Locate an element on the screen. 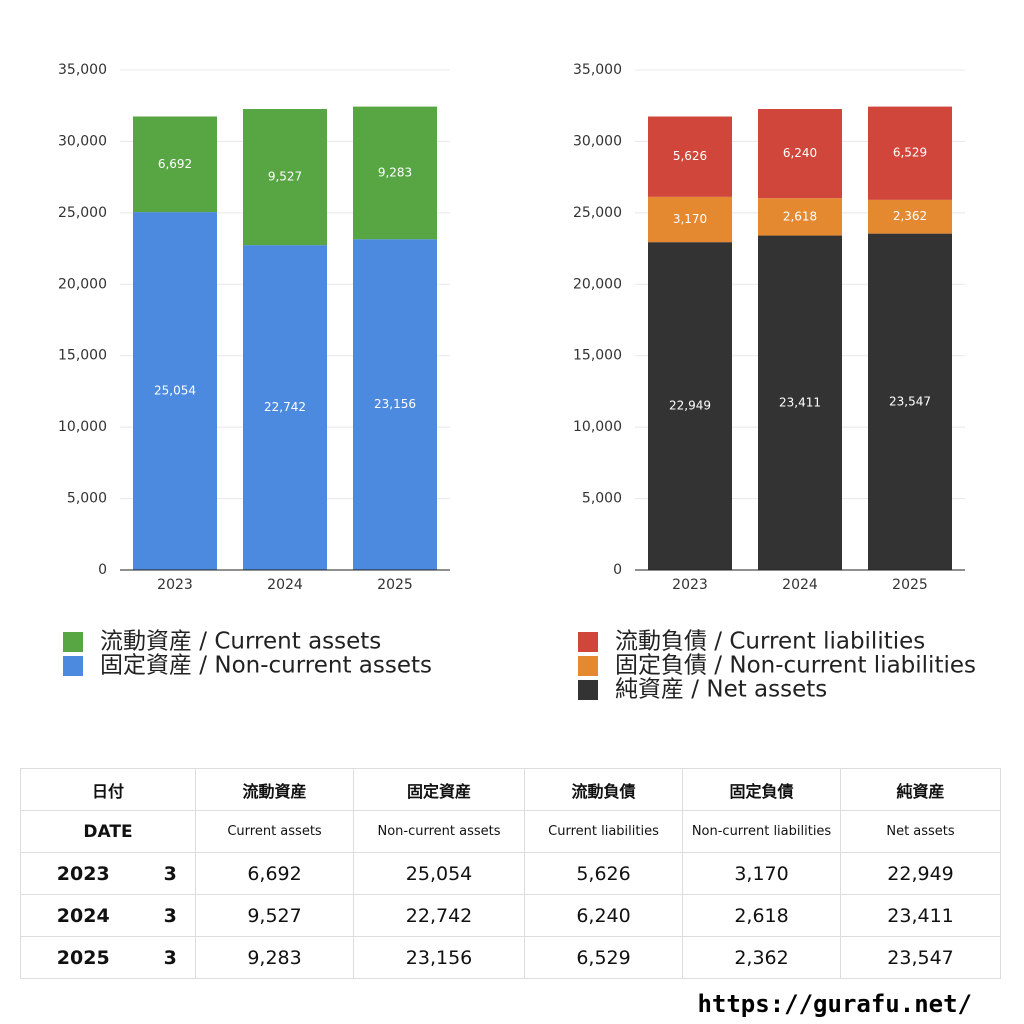 The height and width of the screenshot is (1024, 1024). table-cell: 流動負債 is located at coordinates (604, 789).